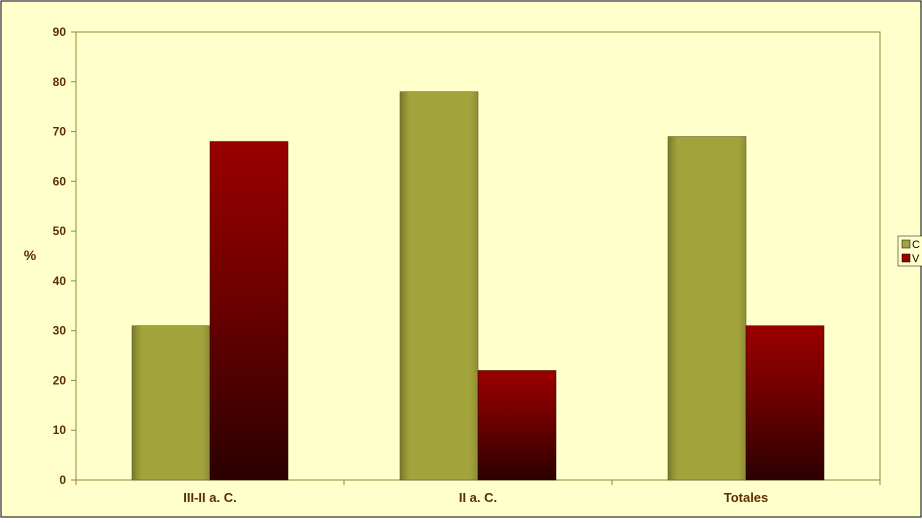  What do you see at coordinates (60, 281) in the screenshot?
I see `y-tick-label: 40` at bounding box center [60, 281].